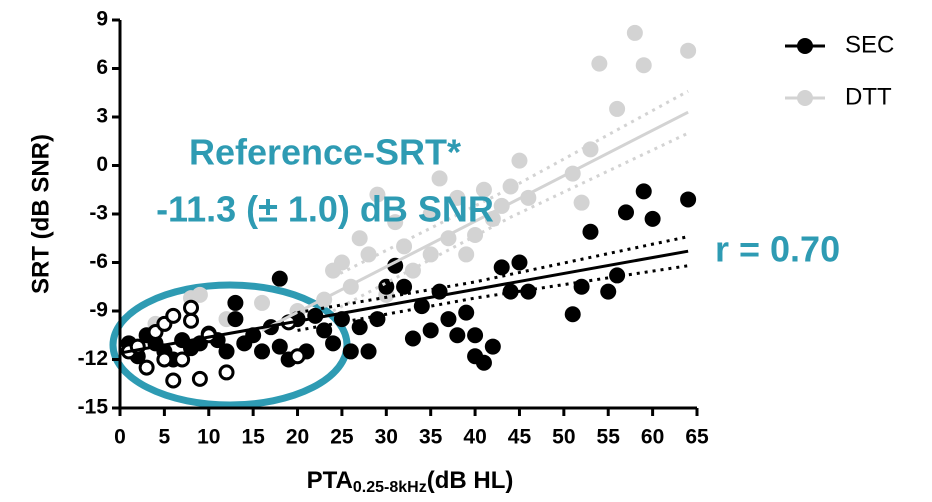  Describe the element at coordinates (102, 67) in the screenshot. I see `y-tick-label: 6` at that location.